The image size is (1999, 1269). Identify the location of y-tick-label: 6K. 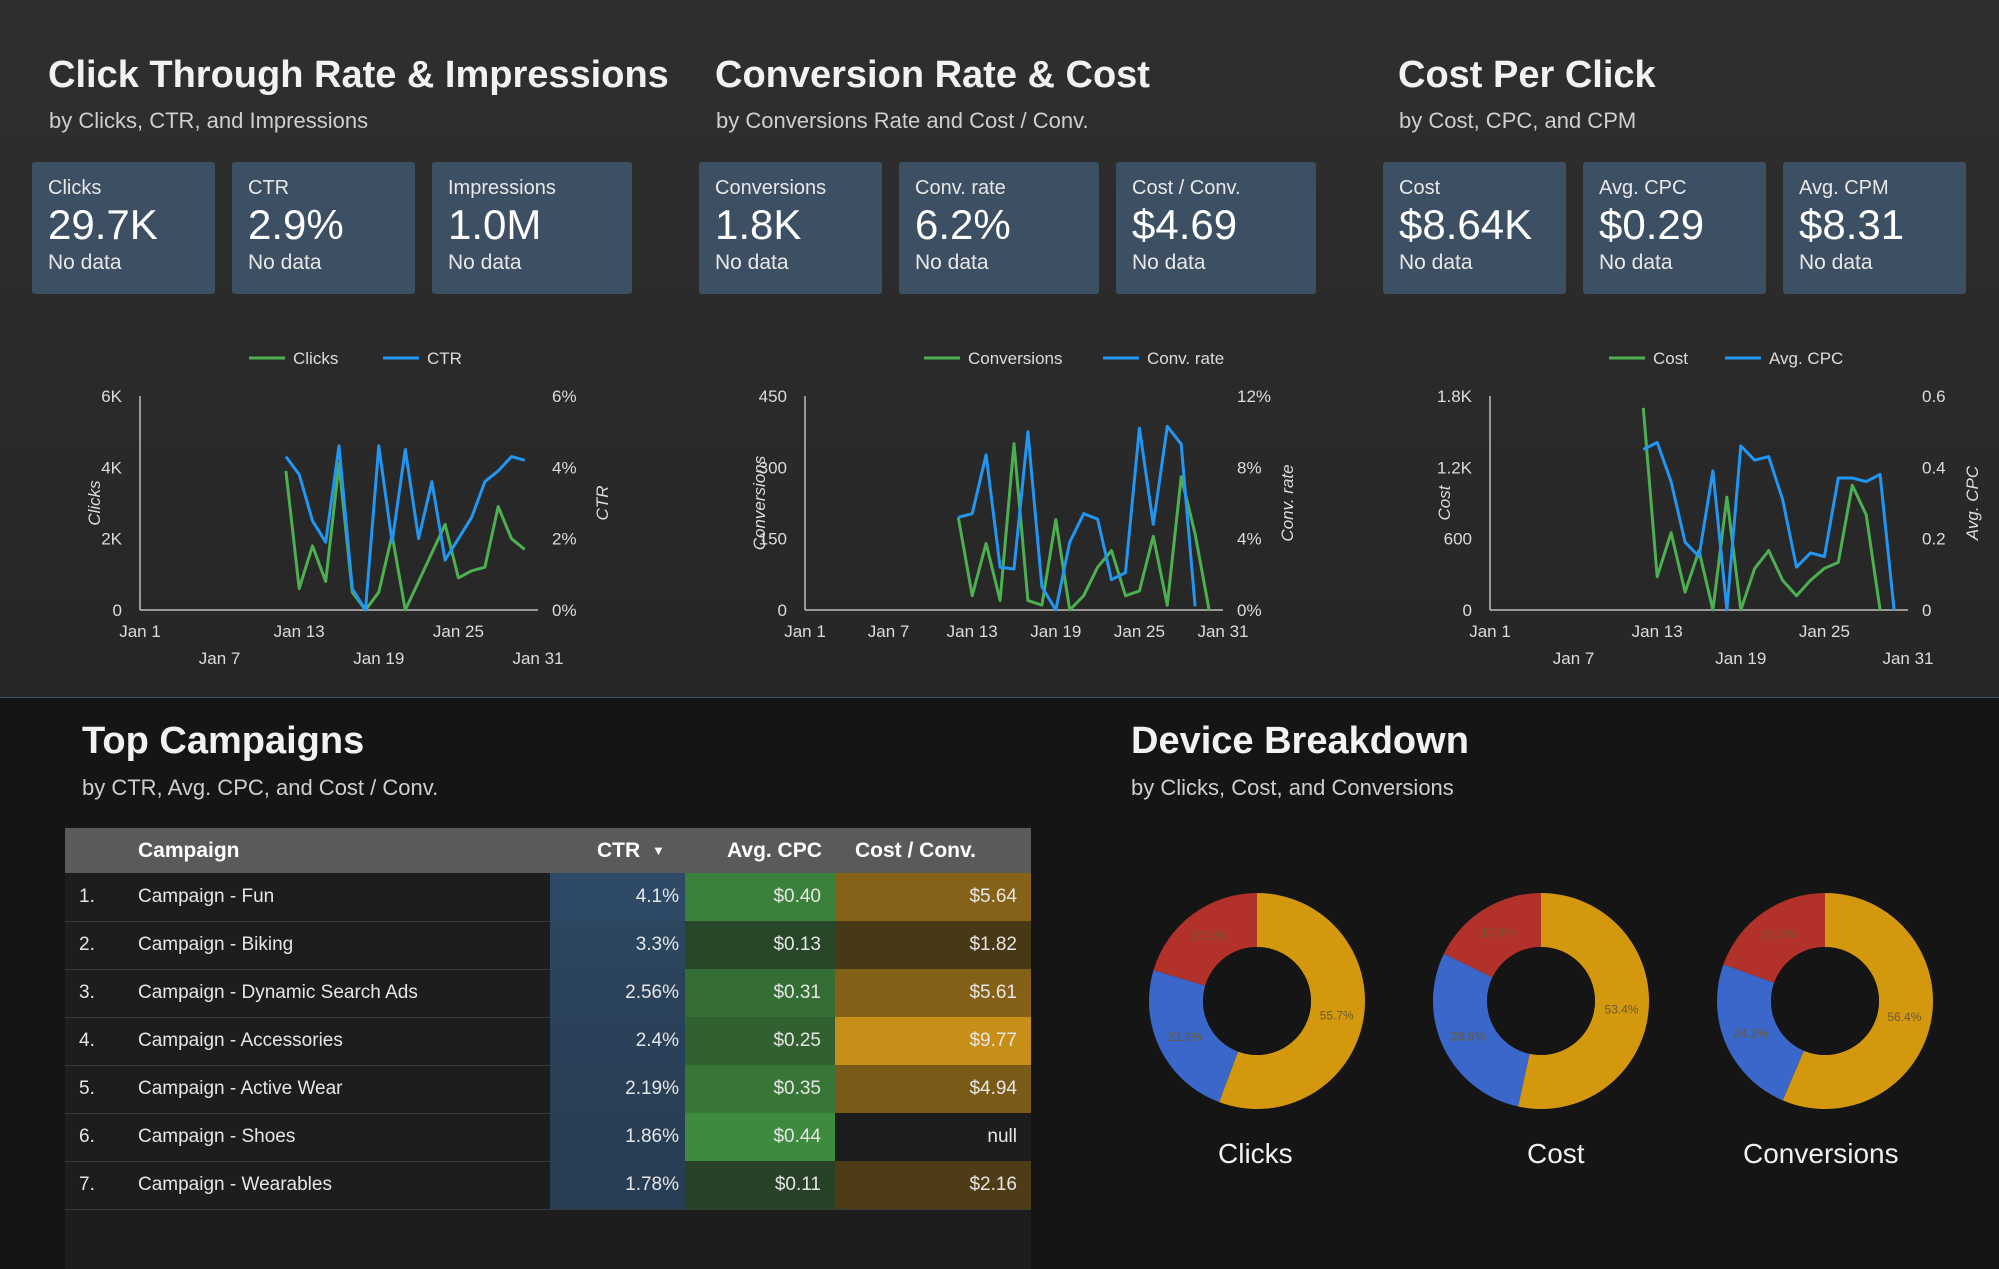
(111, 396).